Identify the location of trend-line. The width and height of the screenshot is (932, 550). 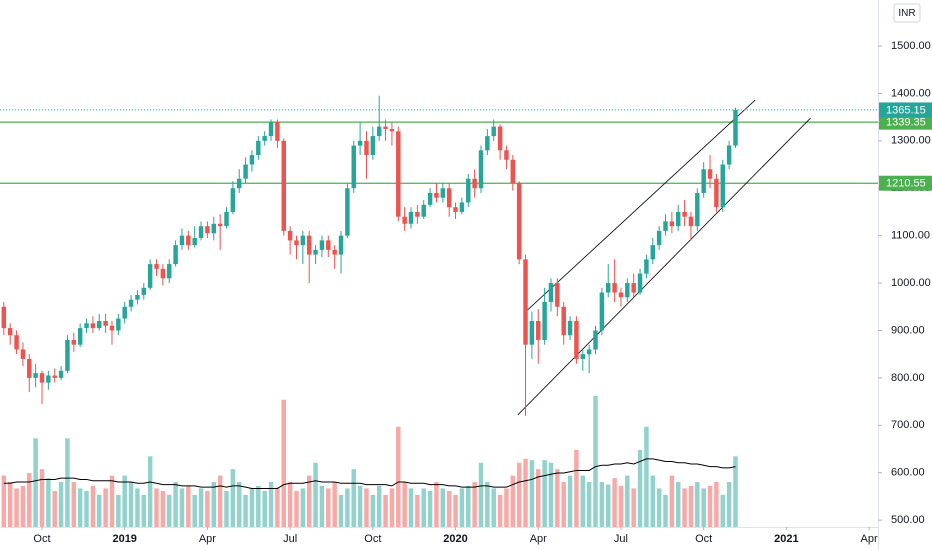
(641, 205).